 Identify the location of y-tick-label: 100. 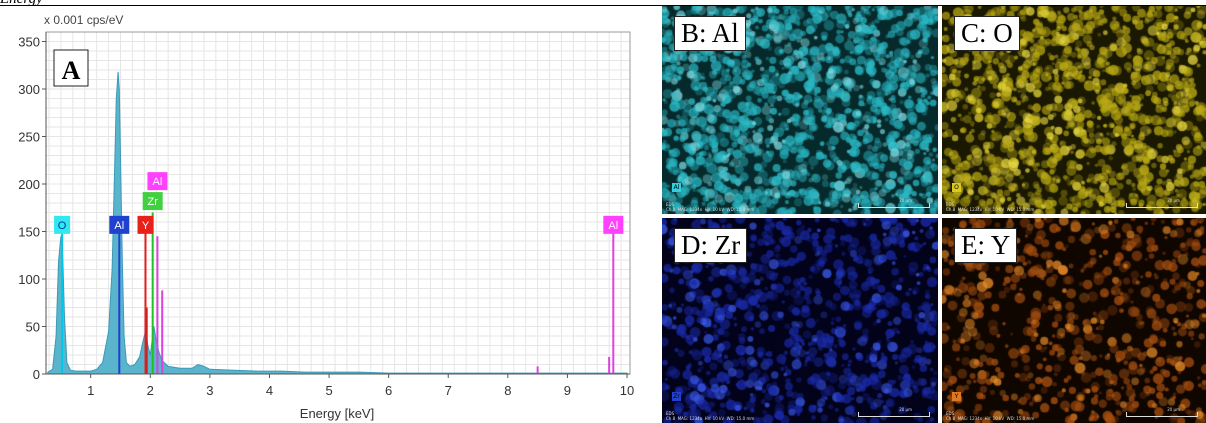
(29, 279).